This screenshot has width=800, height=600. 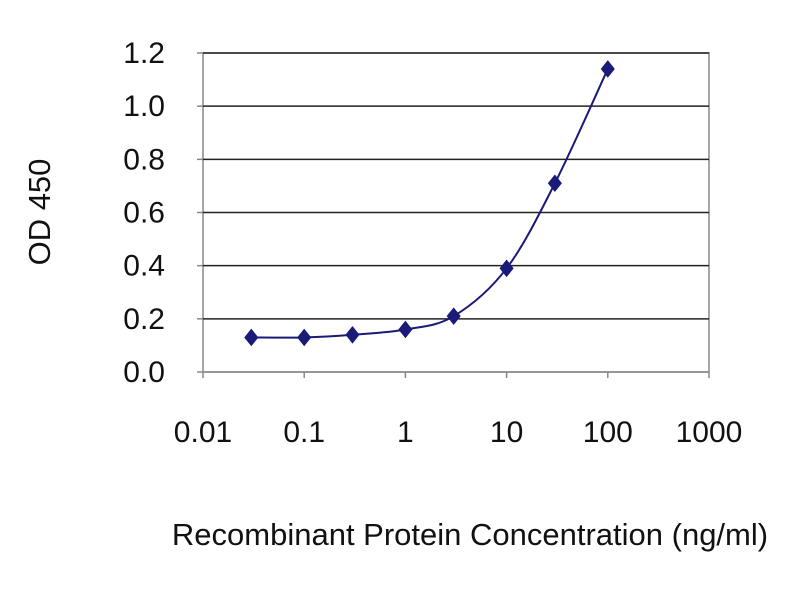 I want to click on x-tick-label: 0.01, so click(x=203, y=432).